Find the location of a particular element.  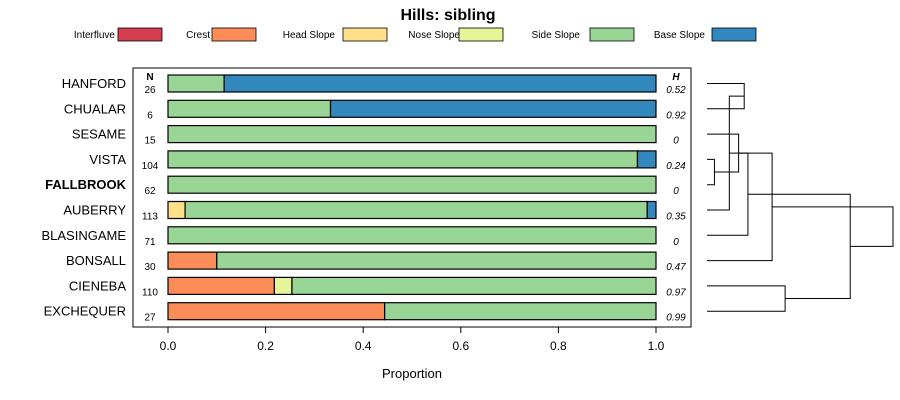

row-auberry: AUBERRY 113 0.35 is located at coordinates (374, 211).